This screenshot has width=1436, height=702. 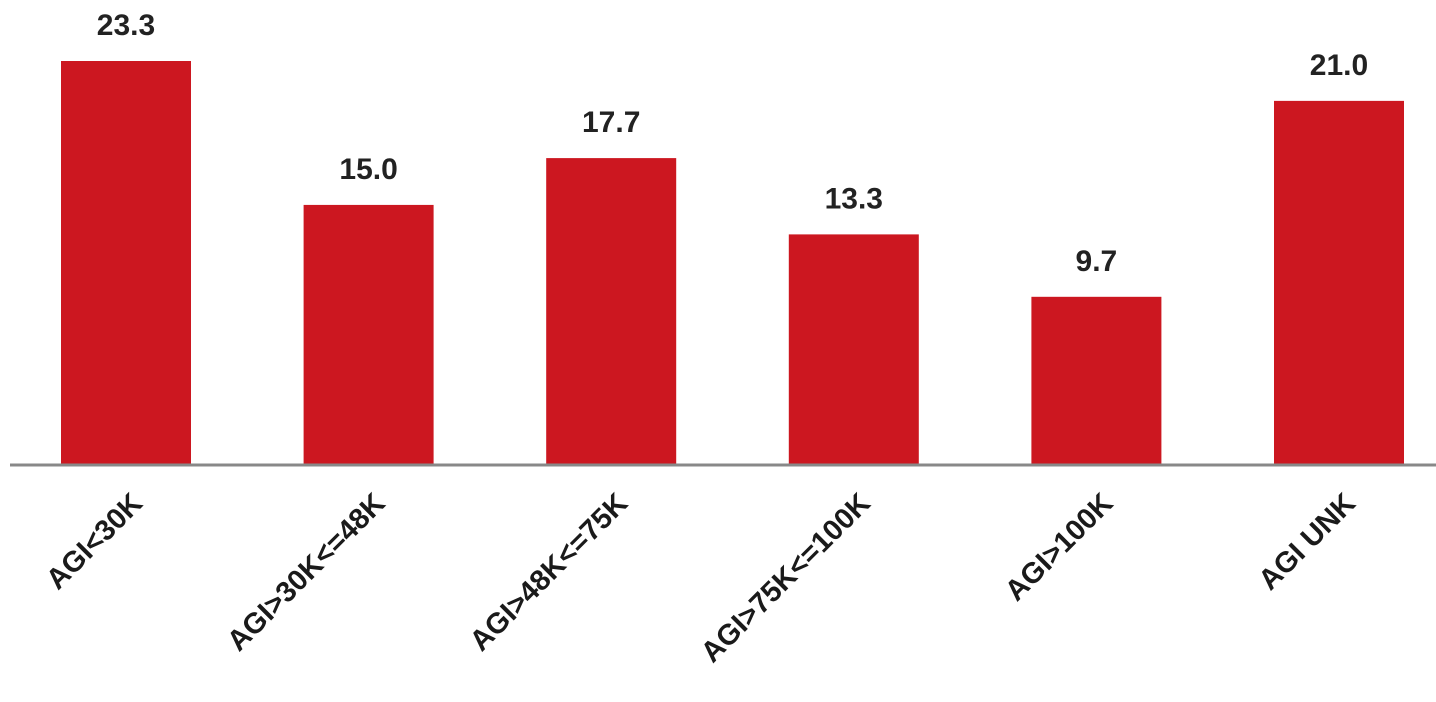 I want to click on value-label-5: 21.0, so click(x=1339, y=65).